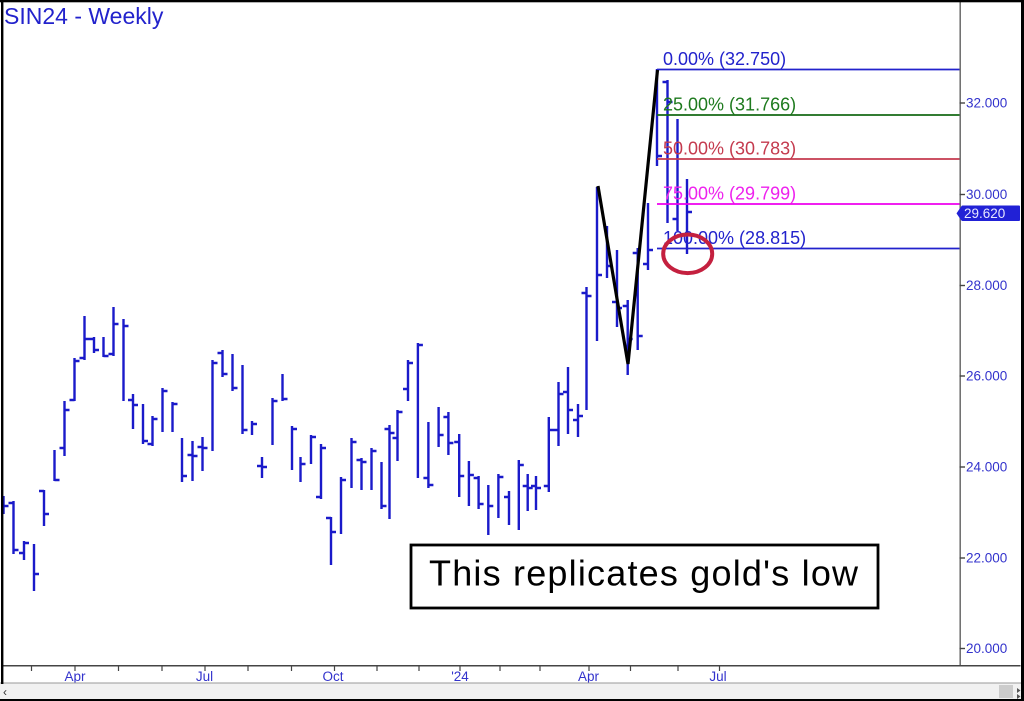  Describe the element at coordinates (729, 104) in the screenshot. I see `svg-text: 25.00% (31.766)` at that location.